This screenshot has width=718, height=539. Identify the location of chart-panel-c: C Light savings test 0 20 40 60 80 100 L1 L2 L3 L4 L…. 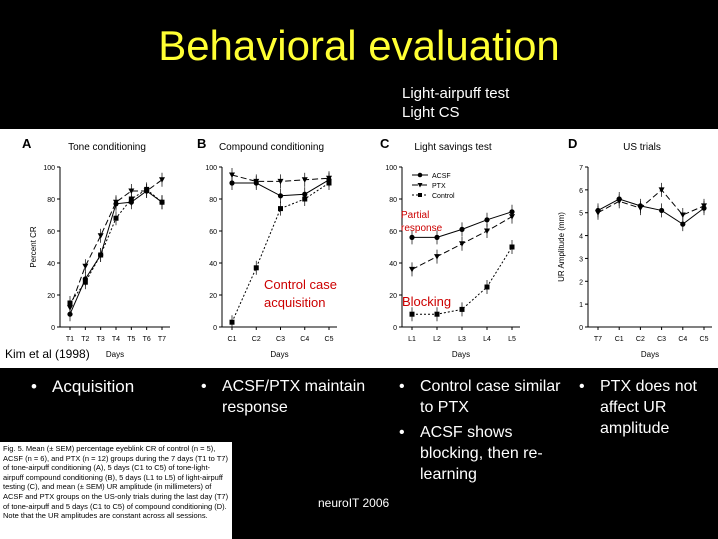
(450, 247).